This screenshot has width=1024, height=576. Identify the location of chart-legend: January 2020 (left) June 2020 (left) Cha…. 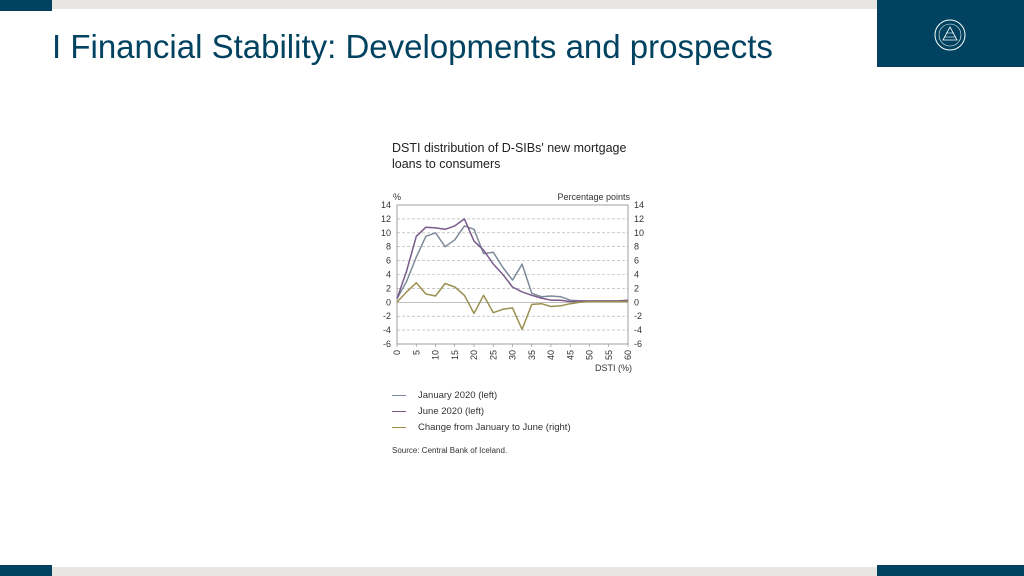
(481, 411).